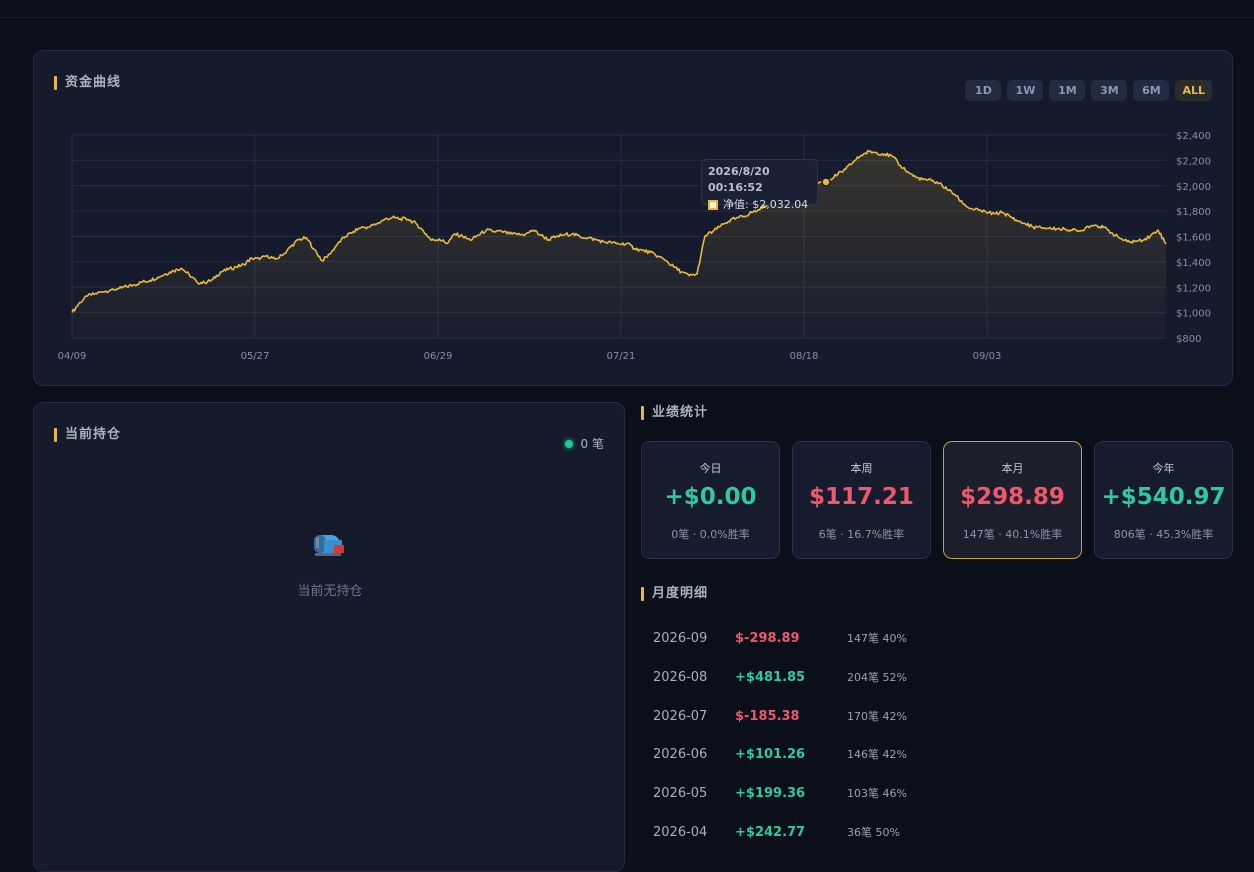 This screenshot has width=1254, height=872. What do you see at coordinates (674, 594) in the screenshot?
I see `monthly-title: 月度明细` at bounding box center [674, 594].